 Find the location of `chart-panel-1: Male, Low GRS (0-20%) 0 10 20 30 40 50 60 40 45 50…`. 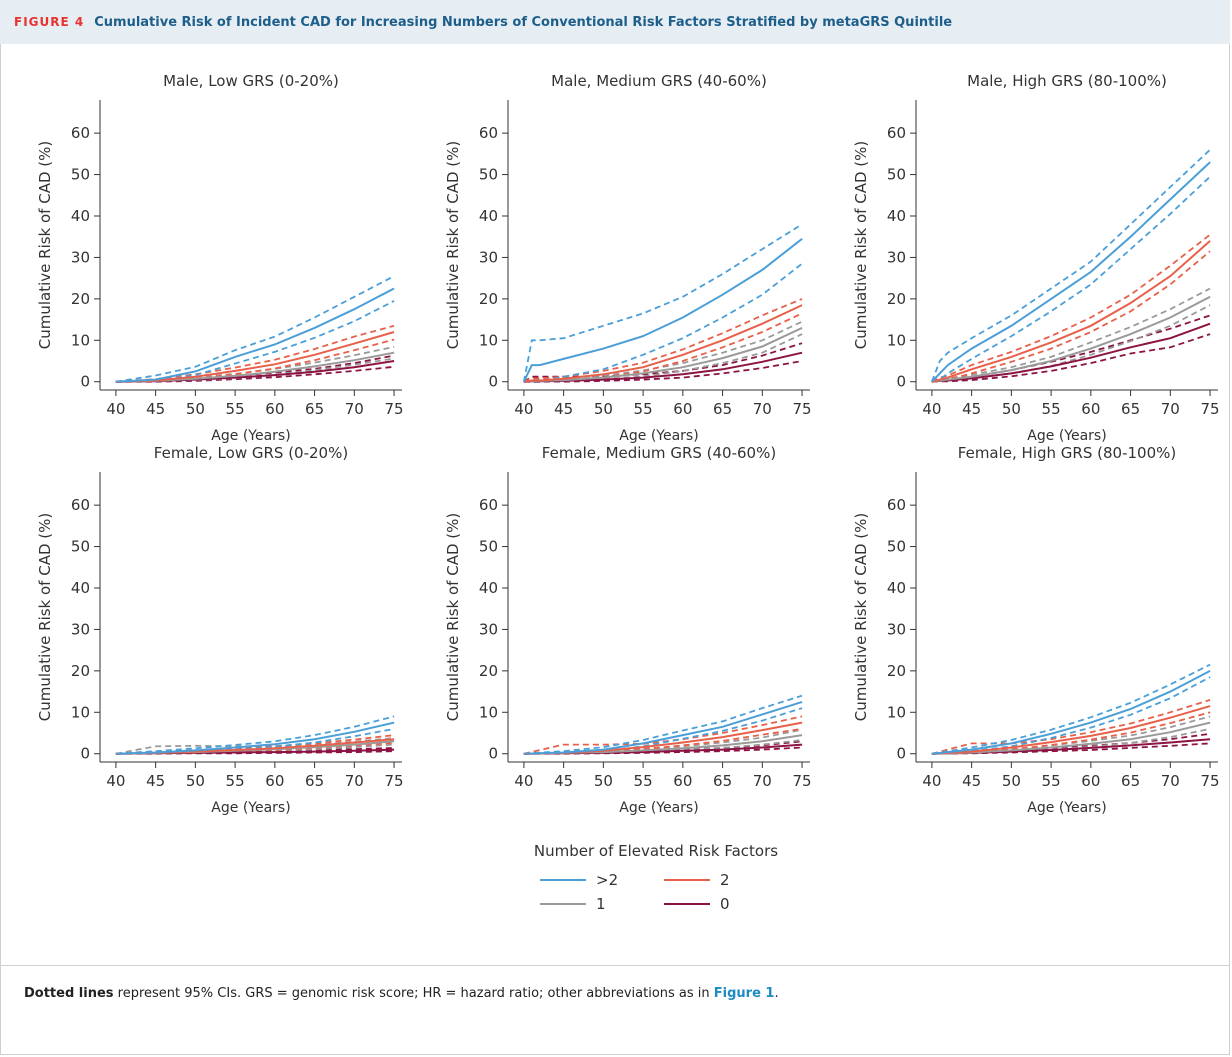

chart-panel-1: Male, Low GRS (0-20%) 0 10 20 30 40 50 60 40 45 50… is located at coordinates (220, 258).